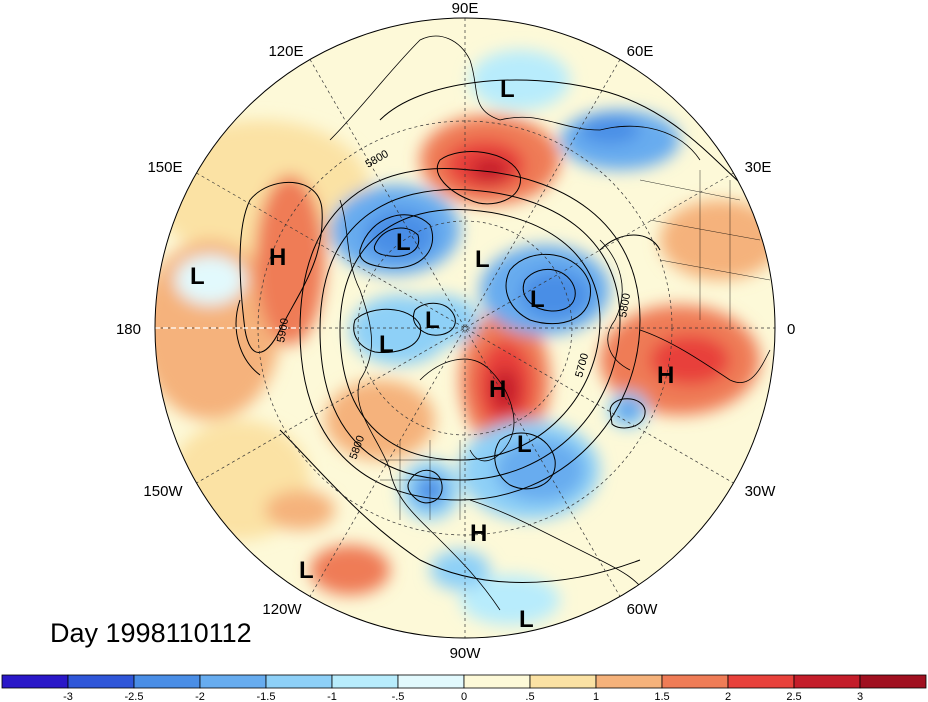  Describe the element at coordinates (860, 696) in the screenshot. I see `colorbar-tick-label: 3` at that location.